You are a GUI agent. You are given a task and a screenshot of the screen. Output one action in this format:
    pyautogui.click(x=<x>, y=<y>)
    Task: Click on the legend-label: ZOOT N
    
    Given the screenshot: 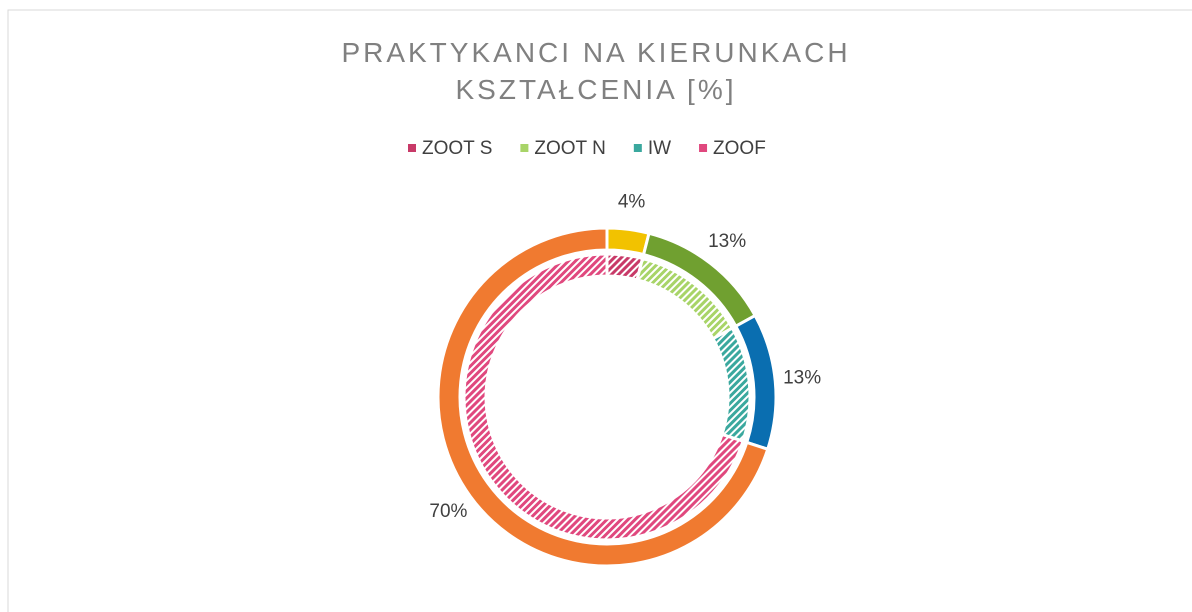 What is the action you would take?
    pyautogui.click(x=569, y=148)
    